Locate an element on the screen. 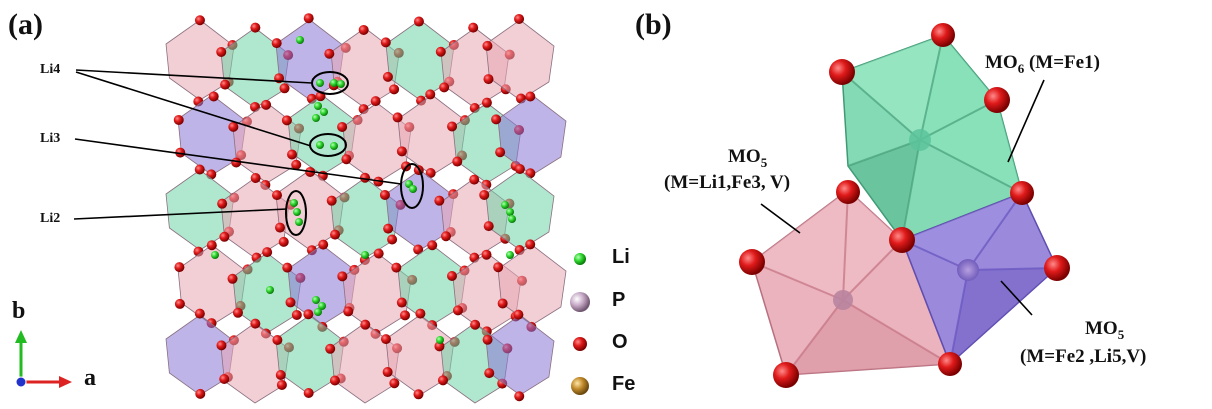  legend-label-o: O is located at coordinates (620, 342).